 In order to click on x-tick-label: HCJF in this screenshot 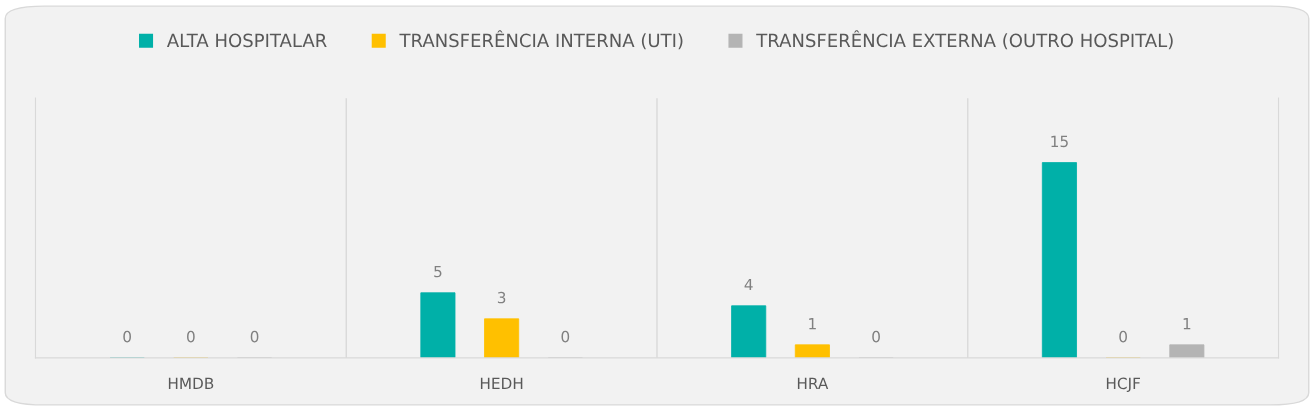, I will do `click(1123, 384)`.